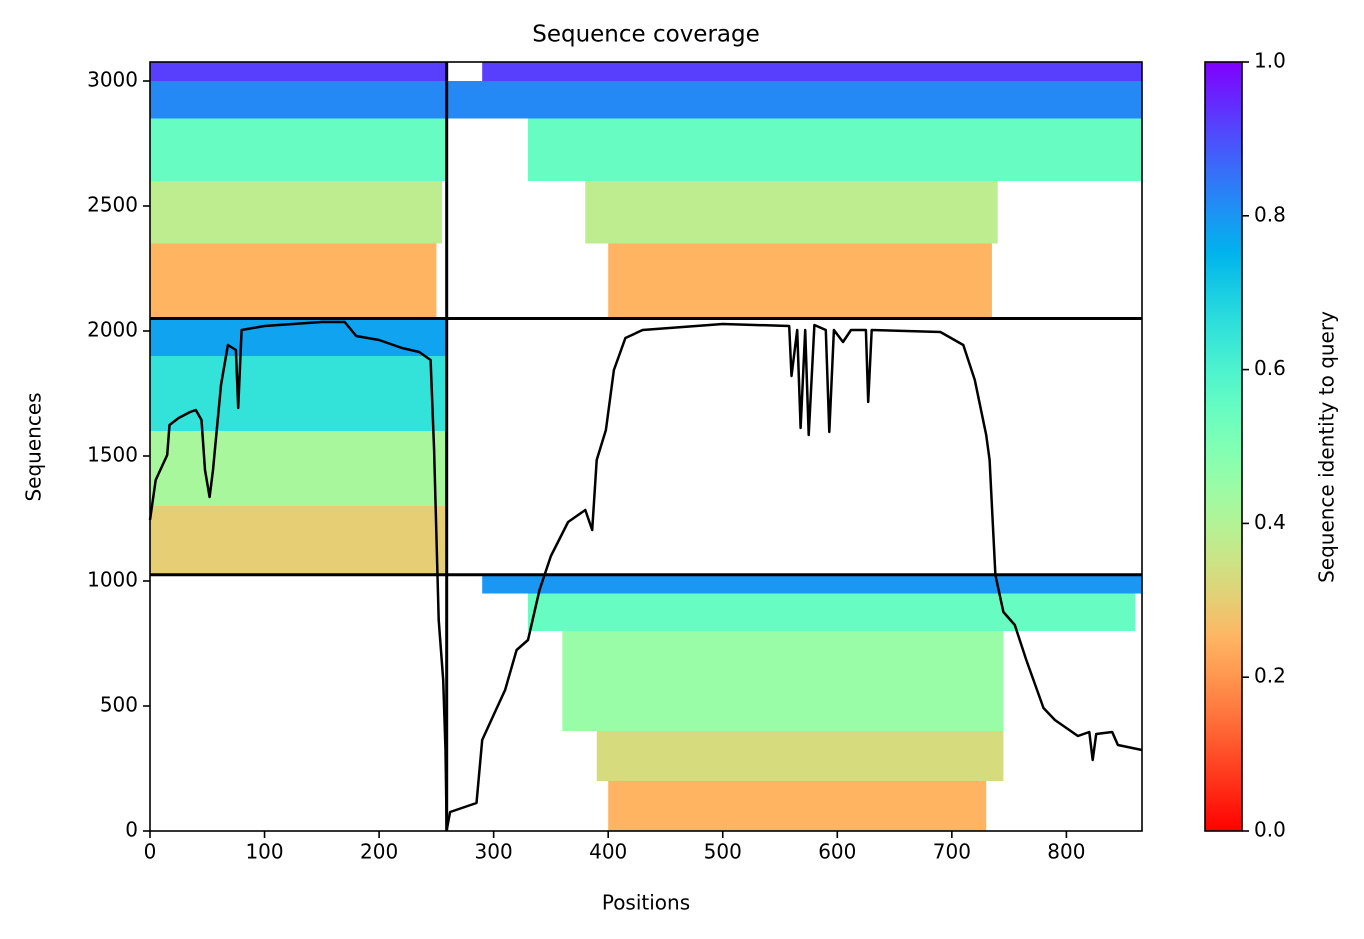 The height and width of the screenshot is (939, 1364). Describe the element at coordinates (379, 852) in the screenshot. I see `x-tick-label: 200` at that location.